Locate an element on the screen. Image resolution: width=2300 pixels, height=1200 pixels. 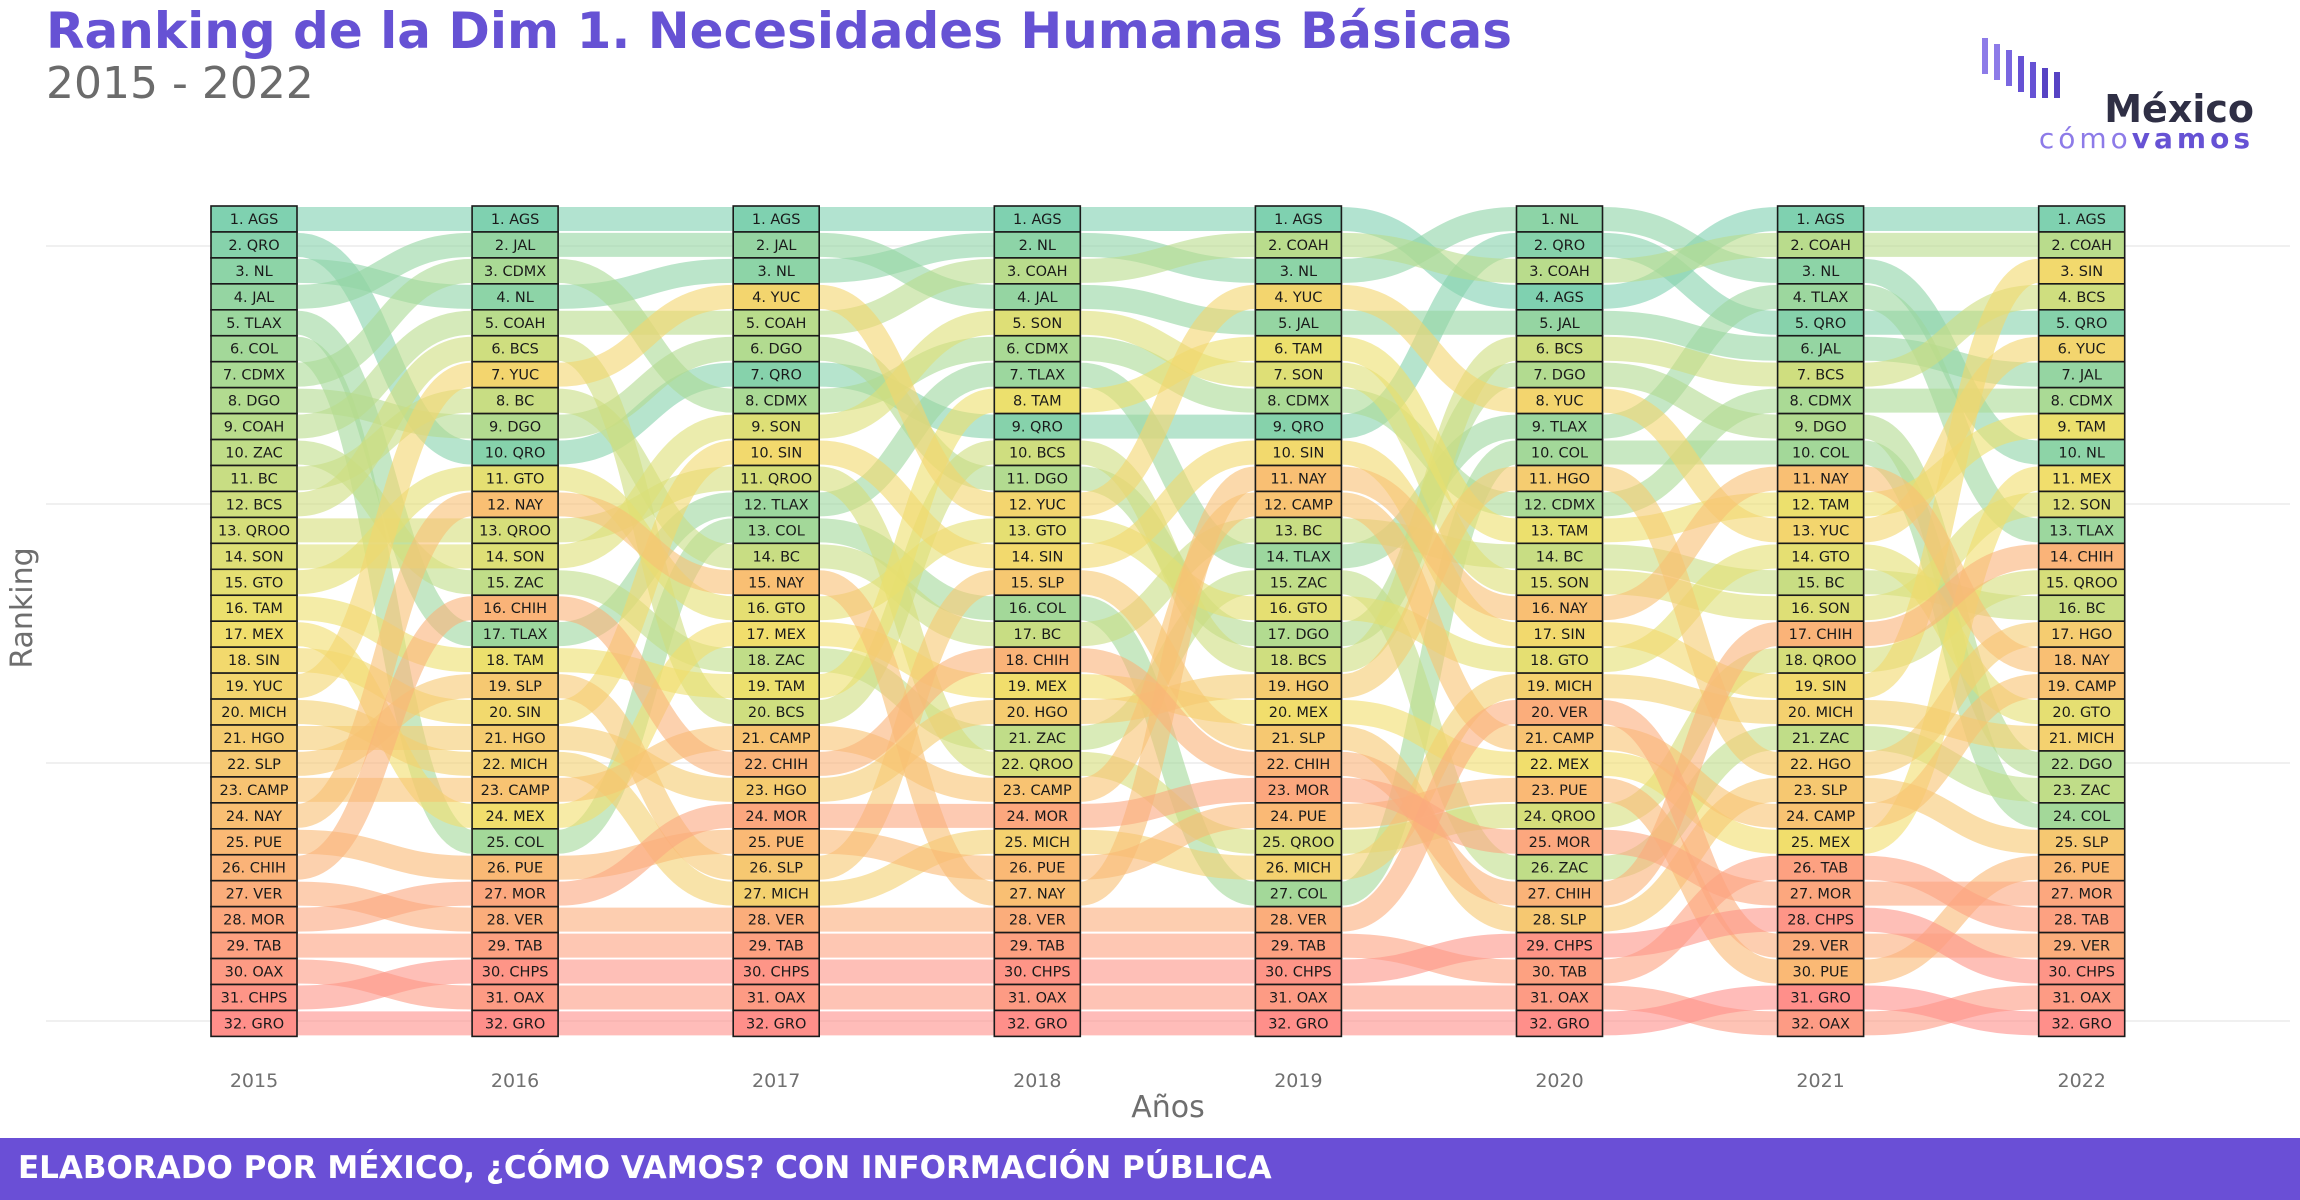
rank-label: 10. COL is located at coordinates (1820, 454).